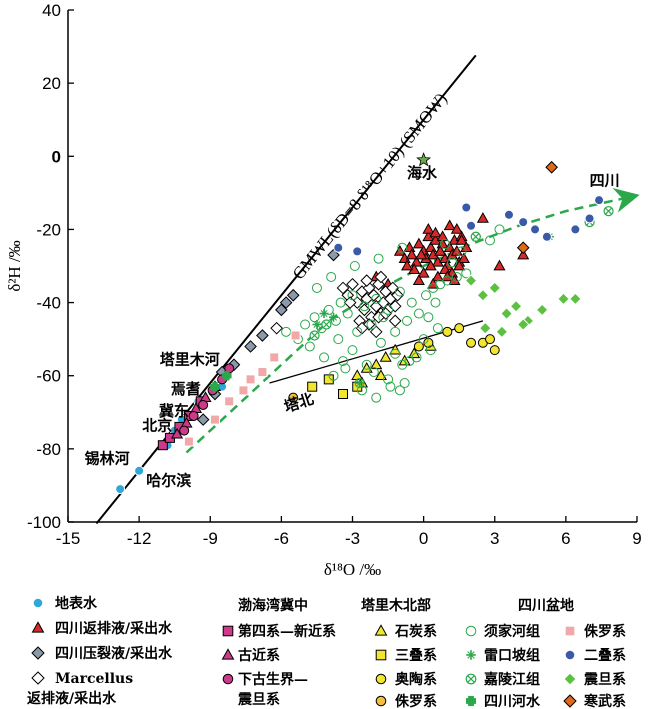 Image resolution: width=650 pixels, height=709 pixels. Describe the element at coordinates (512, 701) in the screenshot. I see `legend-label: 四川河水` at that location.